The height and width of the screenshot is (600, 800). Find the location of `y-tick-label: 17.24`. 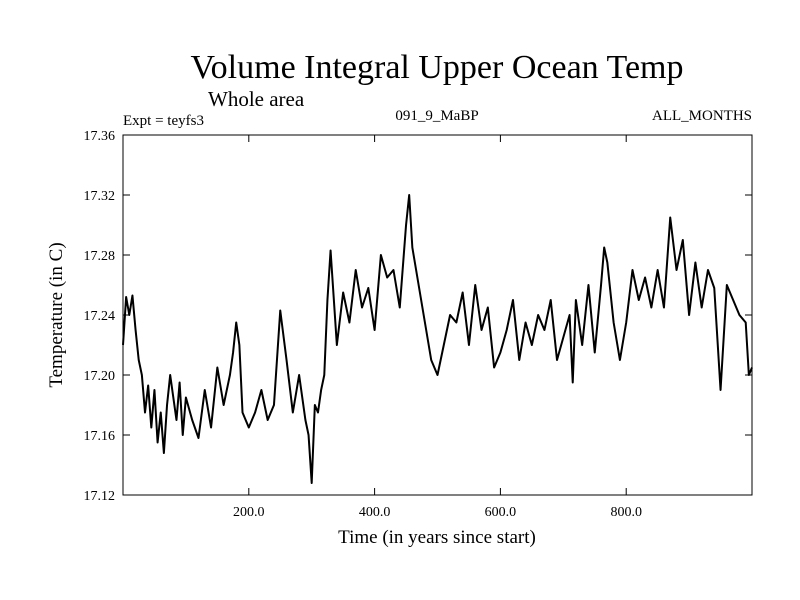

y-tick-label: 17.24 is located at coordinates (100, 316).